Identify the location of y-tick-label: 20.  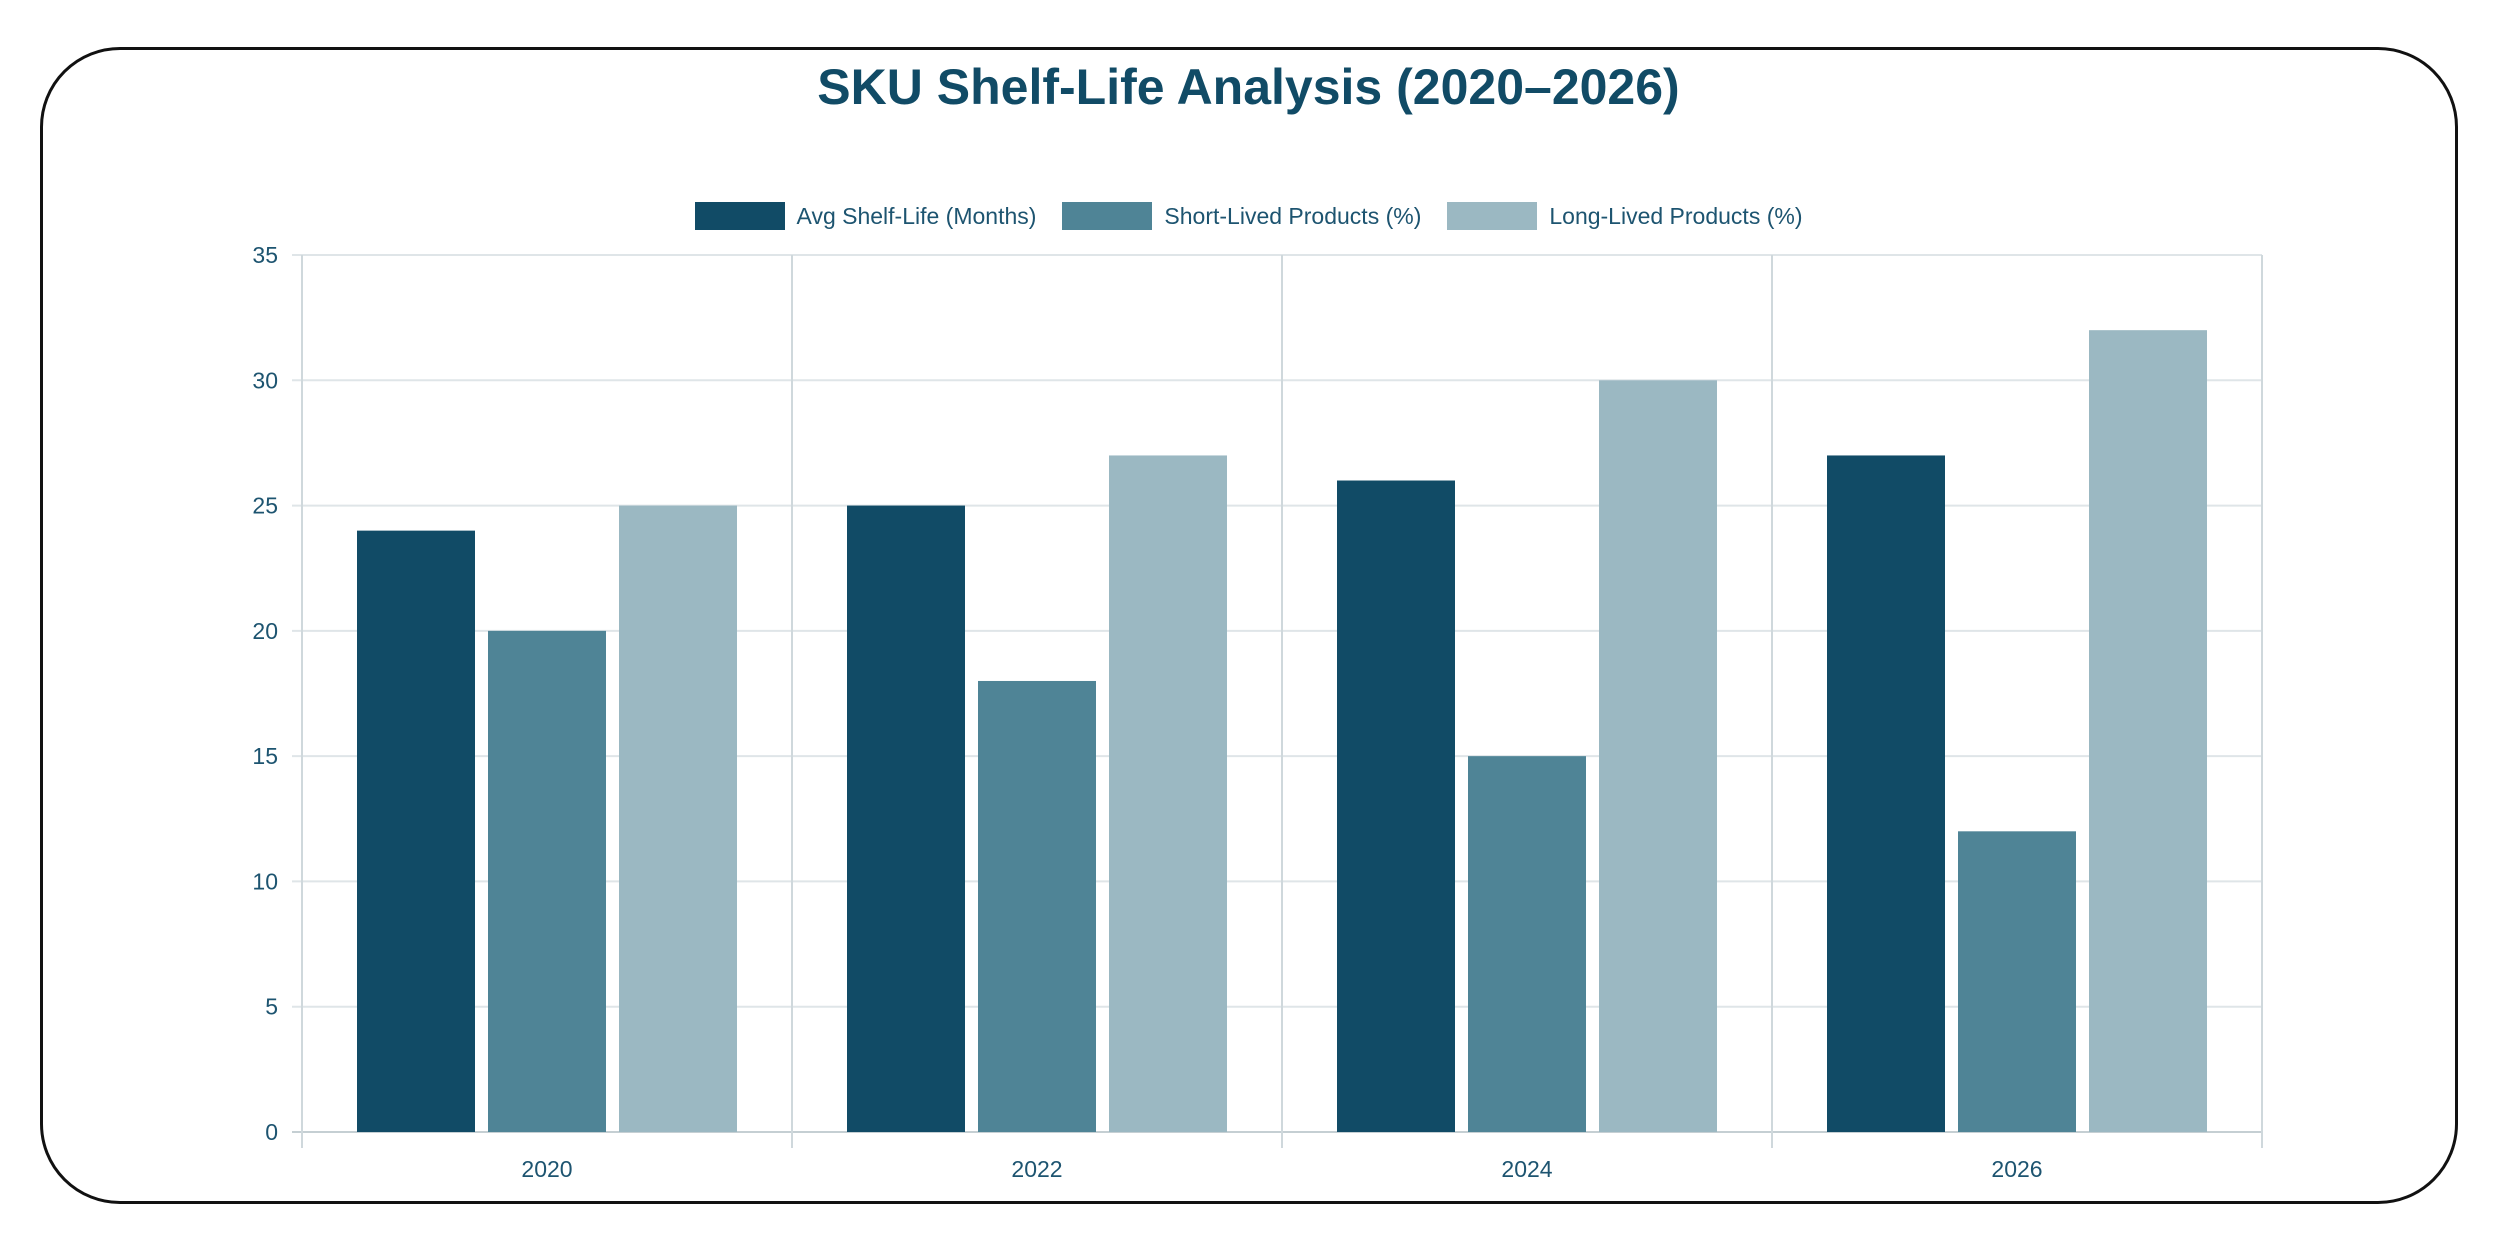
(265, 631).